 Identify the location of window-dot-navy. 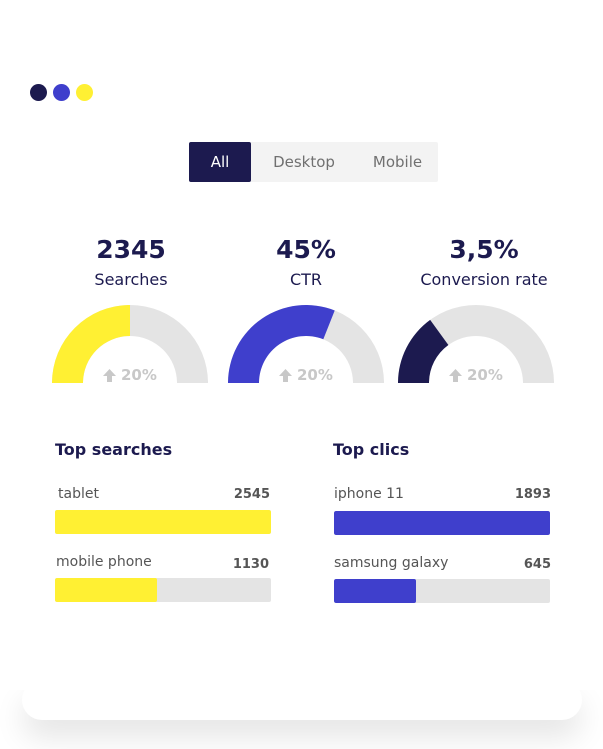
(38, 92).